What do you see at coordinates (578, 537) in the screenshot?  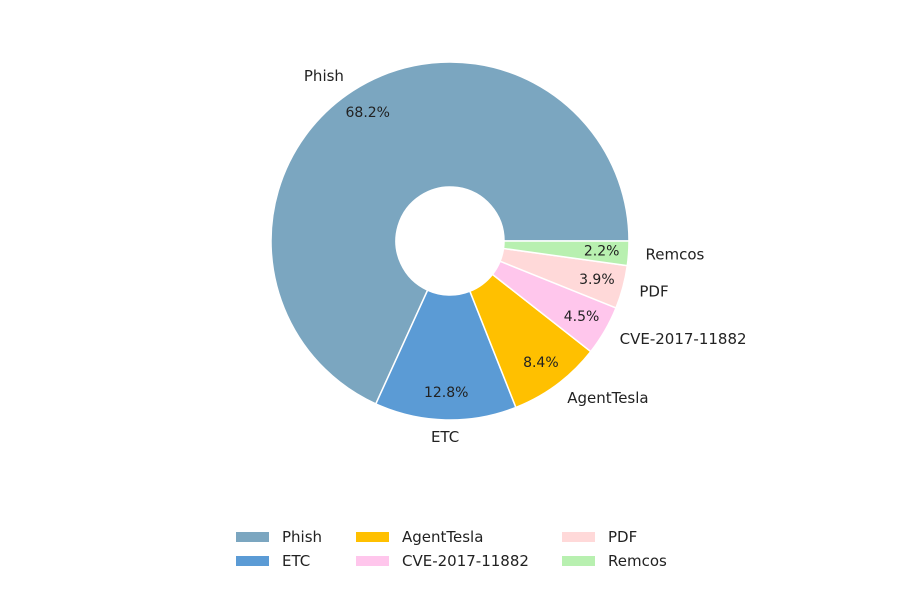 I see `legend-swatch-pdf` at bounding box center [578, 537].